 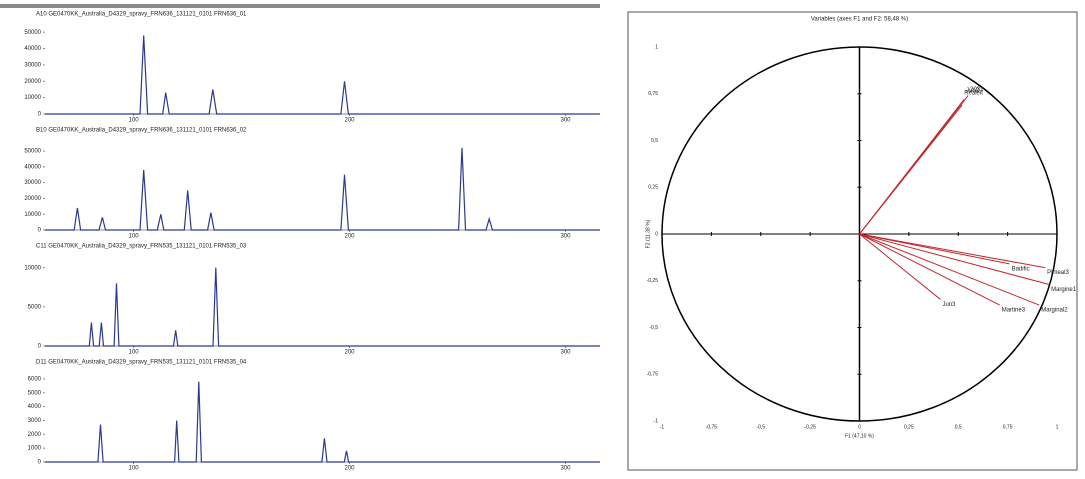 What do you see at coordinates (859, 20) in the screenshot?
I see `chart-title: Variables (axes F1 and F2: 58,48 %)` at bounding box center [859, 20].